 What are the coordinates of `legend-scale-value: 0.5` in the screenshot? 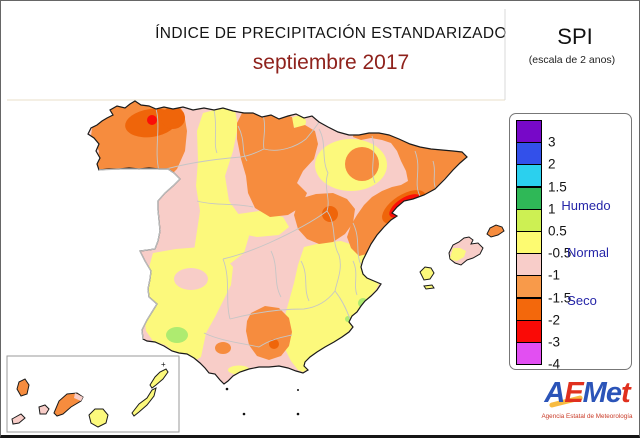 It's located at (557, 231).